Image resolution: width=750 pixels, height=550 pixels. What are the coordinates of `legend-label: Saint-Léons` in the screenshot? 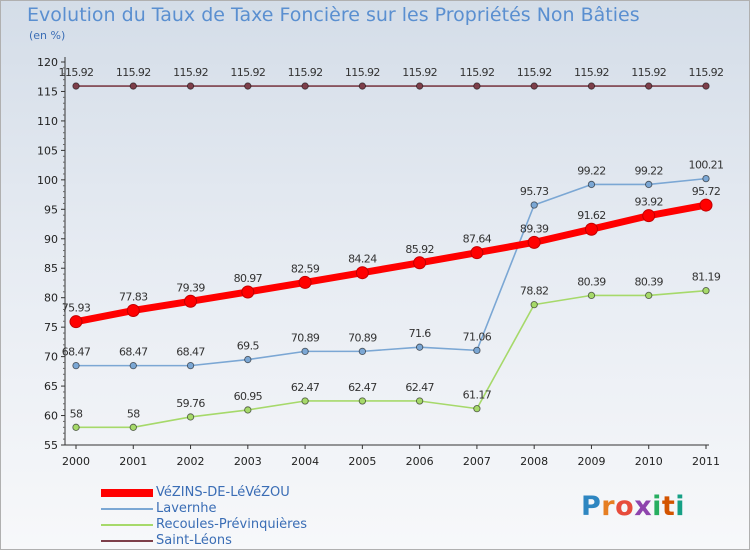 It's located at (194, 540).